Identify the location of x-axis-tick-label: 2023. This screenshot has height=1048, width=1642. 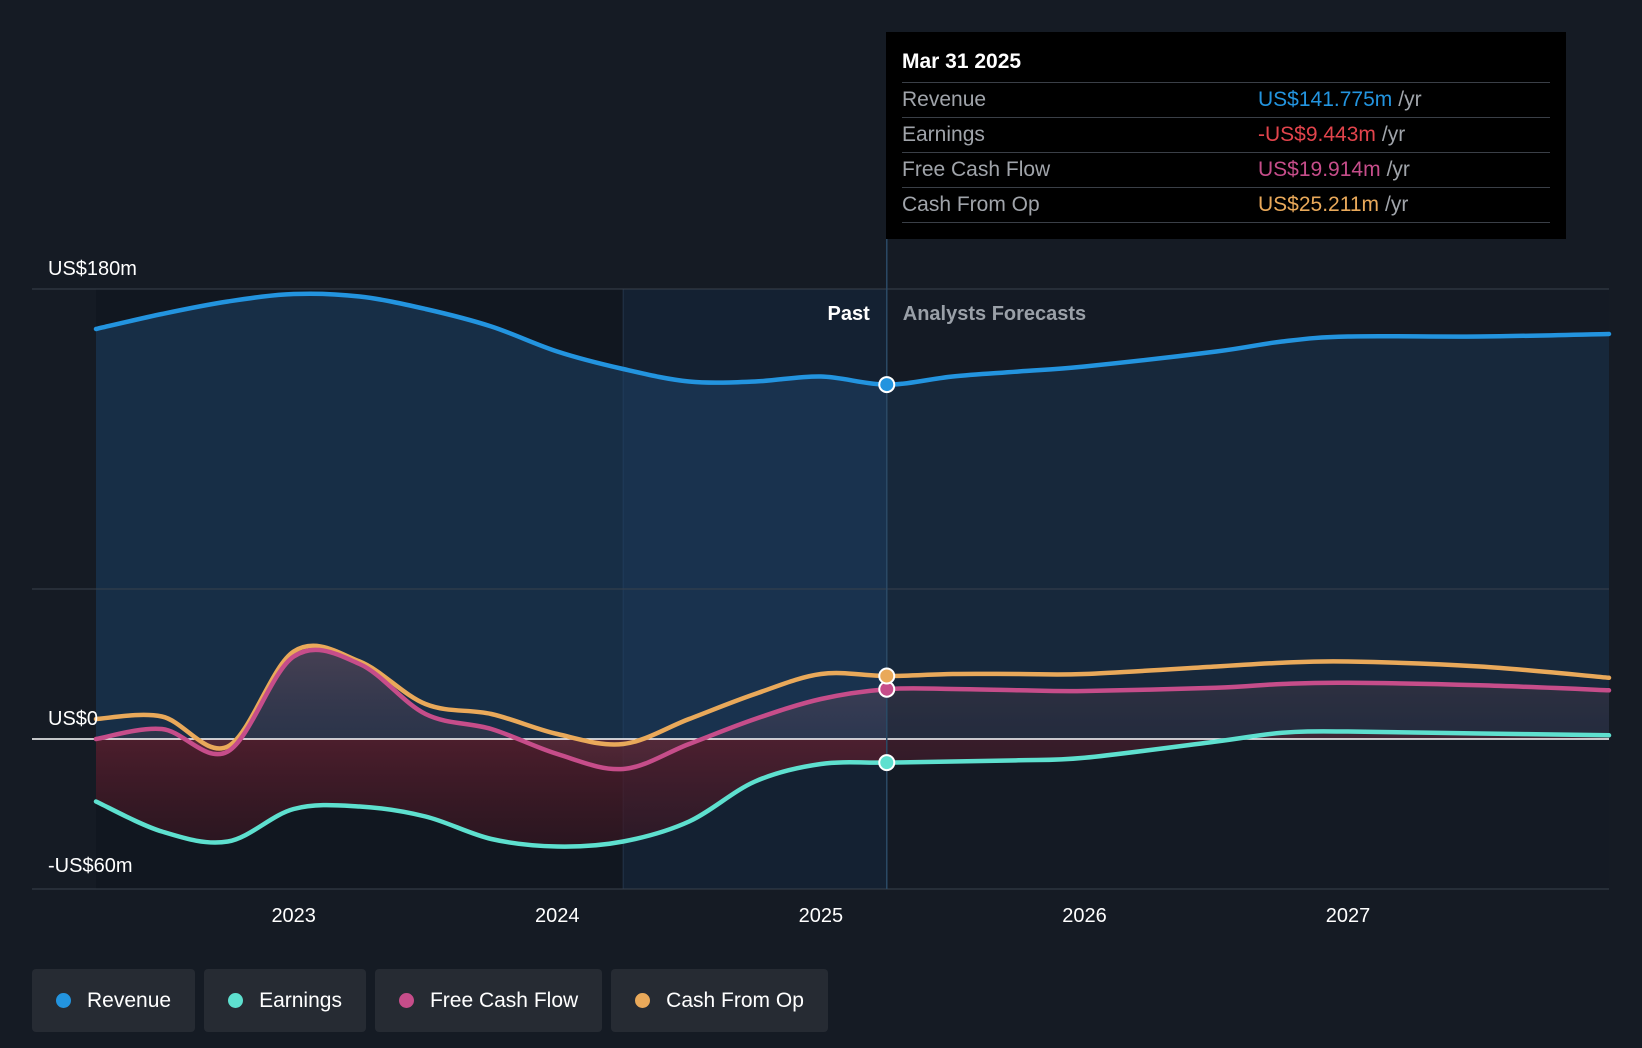
(293, 916).